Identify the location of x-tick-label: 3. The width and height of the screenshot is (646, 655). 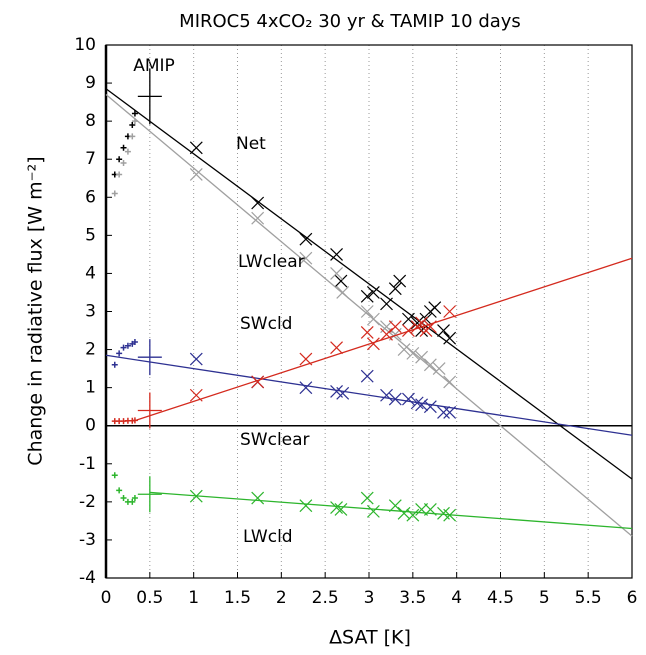
(369, 598).